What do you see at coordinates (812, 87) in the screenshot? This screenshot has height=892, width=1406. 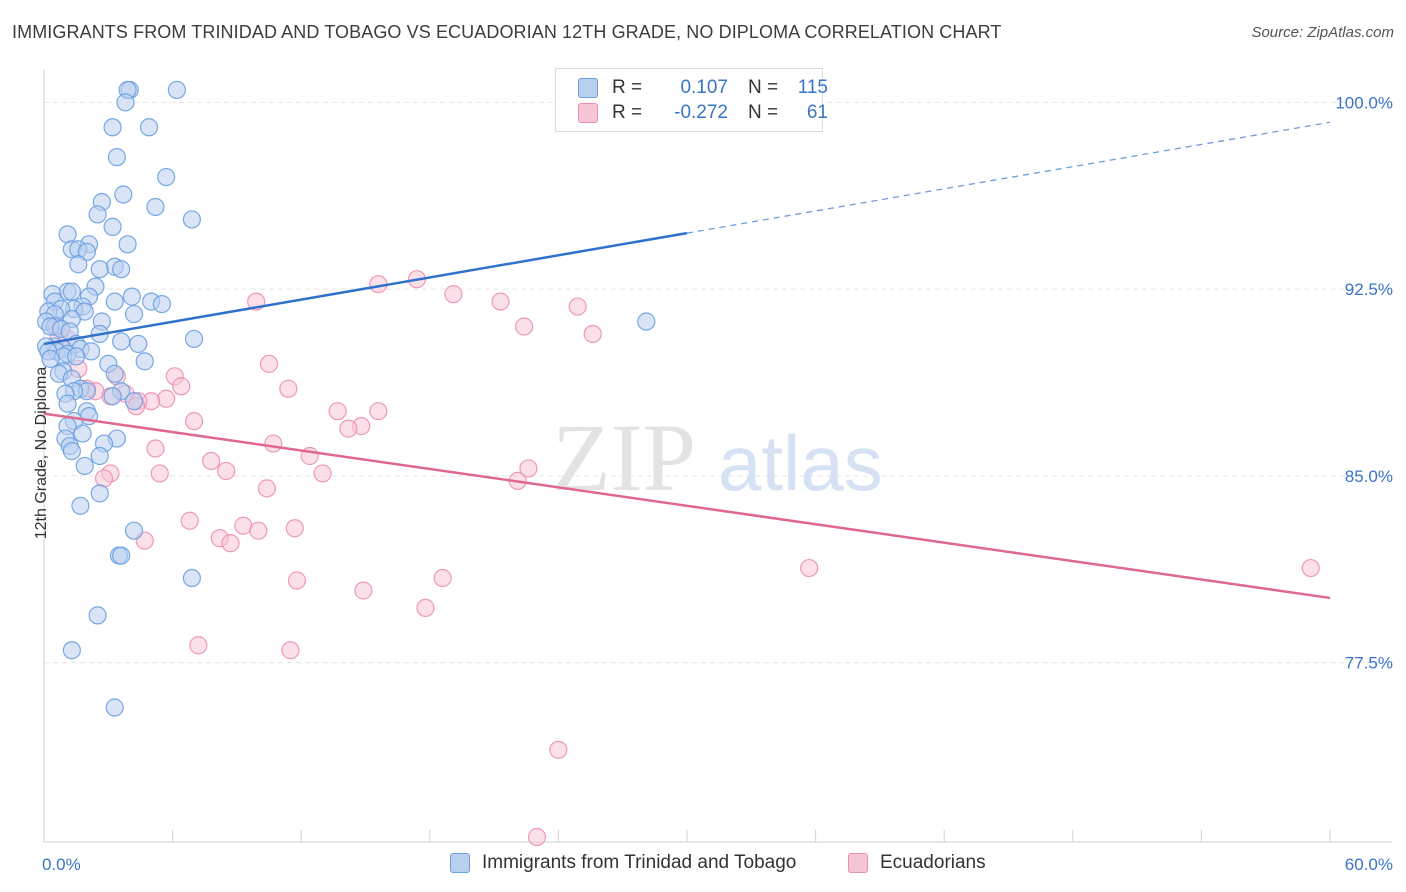 I see `legend-n-value: 115` at bounding box center [812, 87].